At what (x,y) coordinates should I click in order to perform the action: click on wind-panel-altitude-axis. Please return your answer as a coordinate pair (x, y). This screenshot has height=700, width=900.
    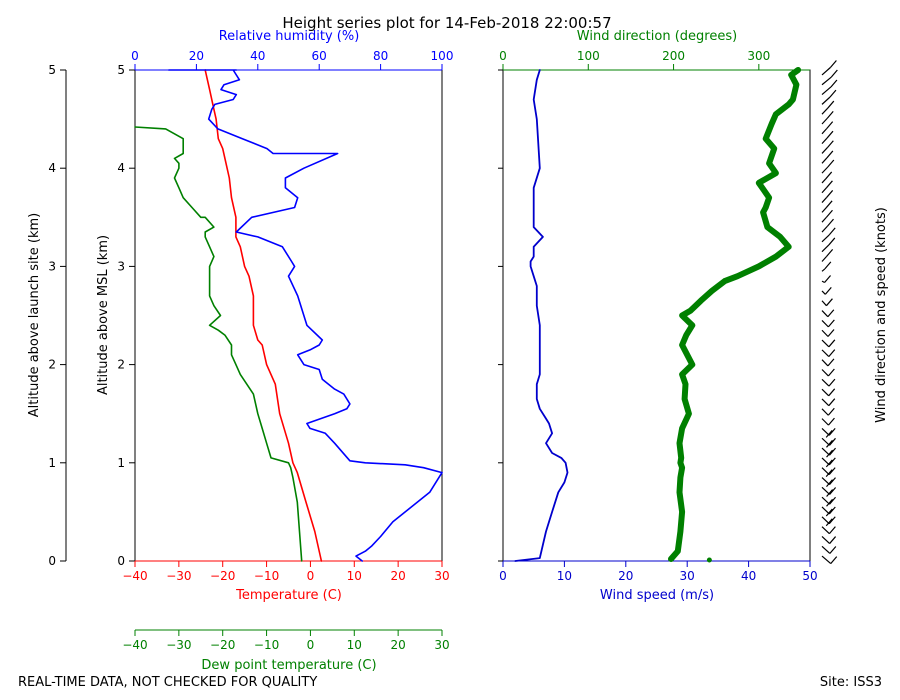
    Looking at the image, I should click on (500, 315).